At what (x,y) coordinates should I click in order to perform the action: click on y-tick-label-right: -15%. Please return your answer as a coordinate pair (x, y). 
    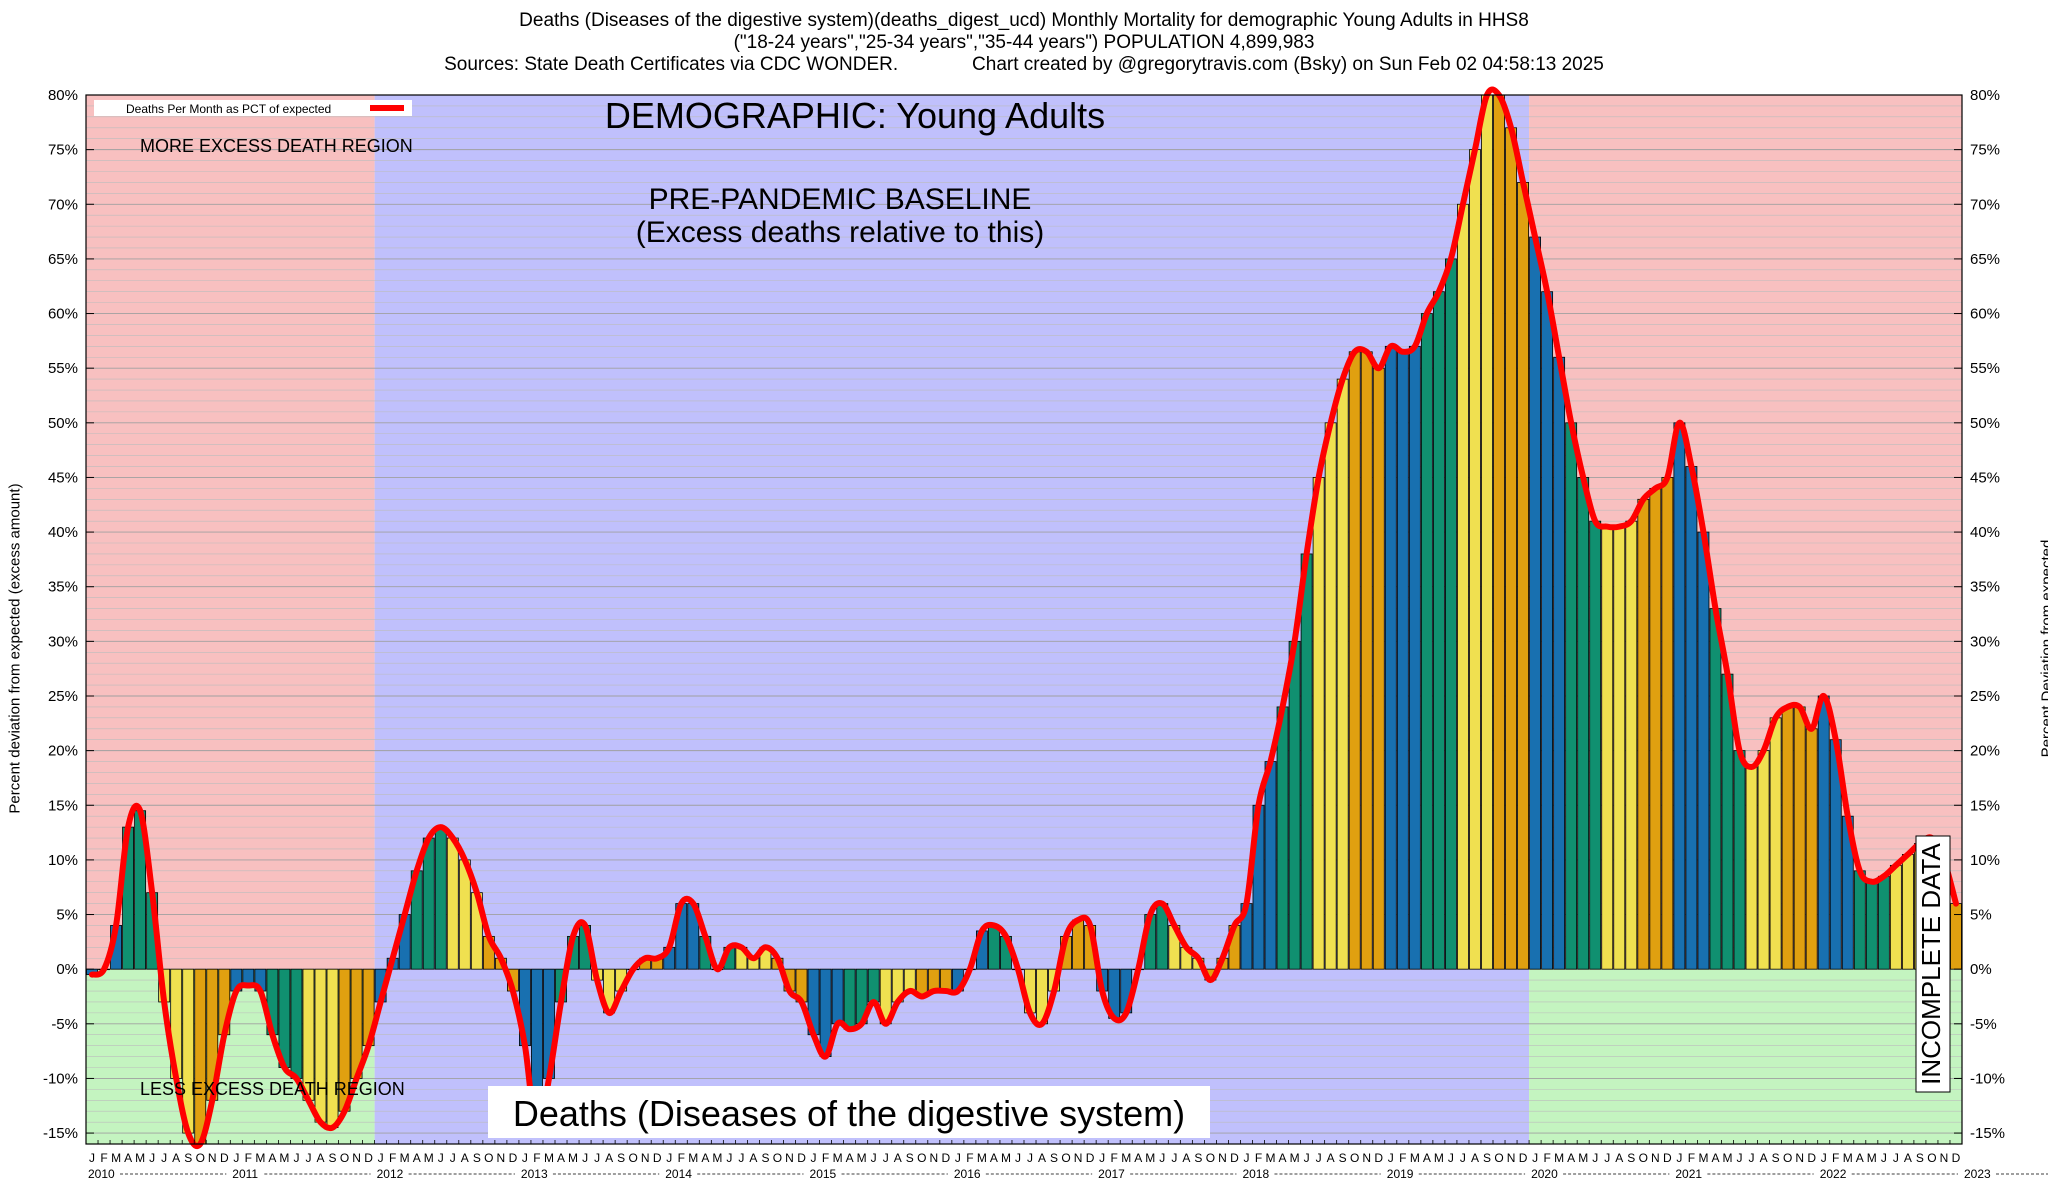
    Looking at the image, I should click on (1987, 1133).